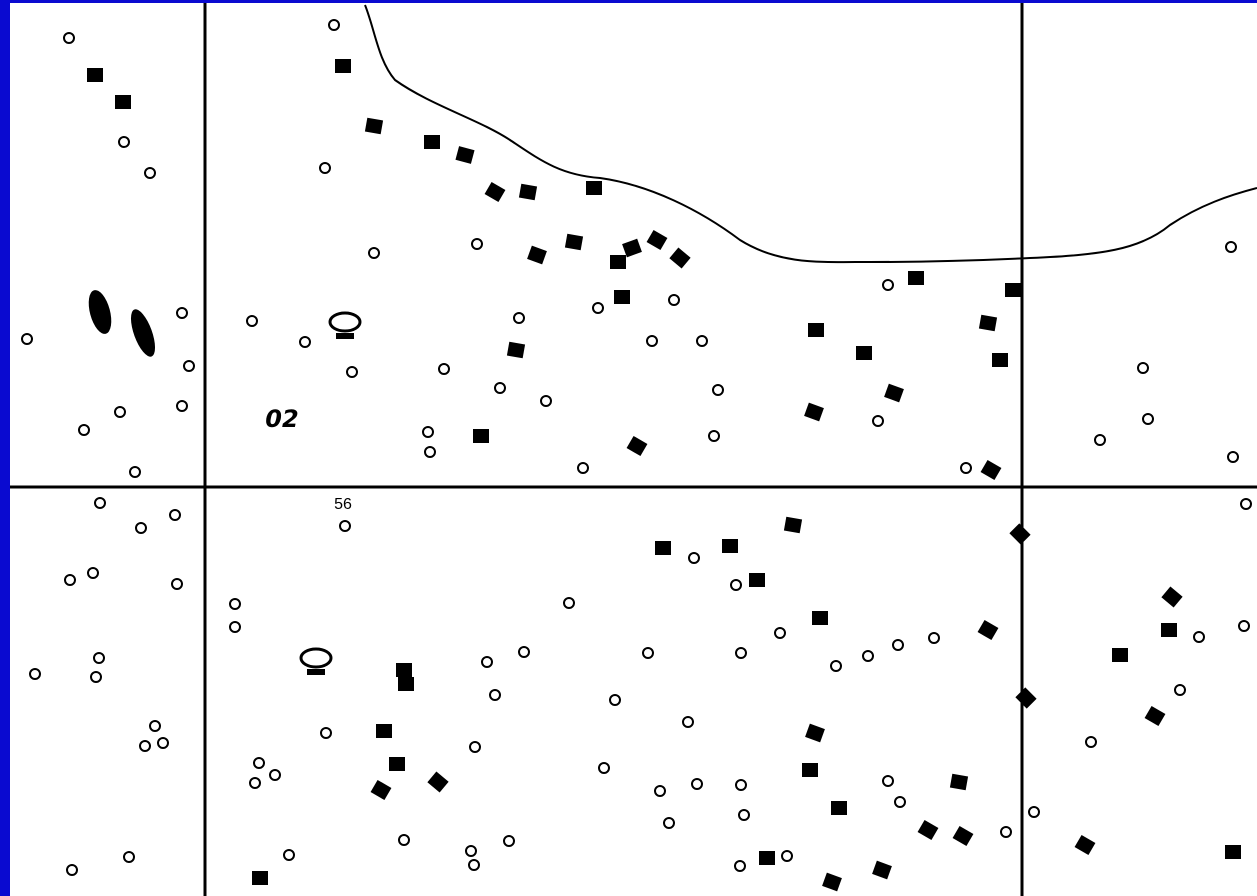 The image size is (1257, 896). What do you see at coordinates (316, 672) in the screenshot?
I see `tank-base` at bounding box center [316, 672].